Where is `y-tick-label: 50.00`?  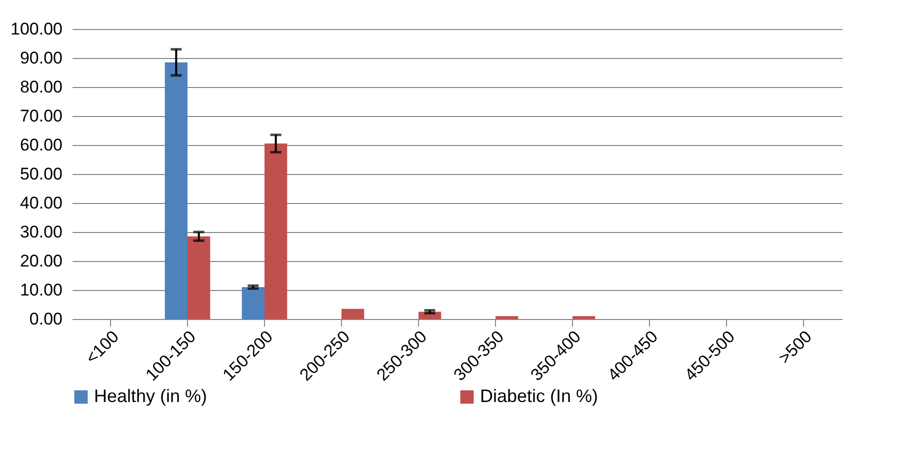
y-tick-label: 50.00 is located at coordinates (41, 174).